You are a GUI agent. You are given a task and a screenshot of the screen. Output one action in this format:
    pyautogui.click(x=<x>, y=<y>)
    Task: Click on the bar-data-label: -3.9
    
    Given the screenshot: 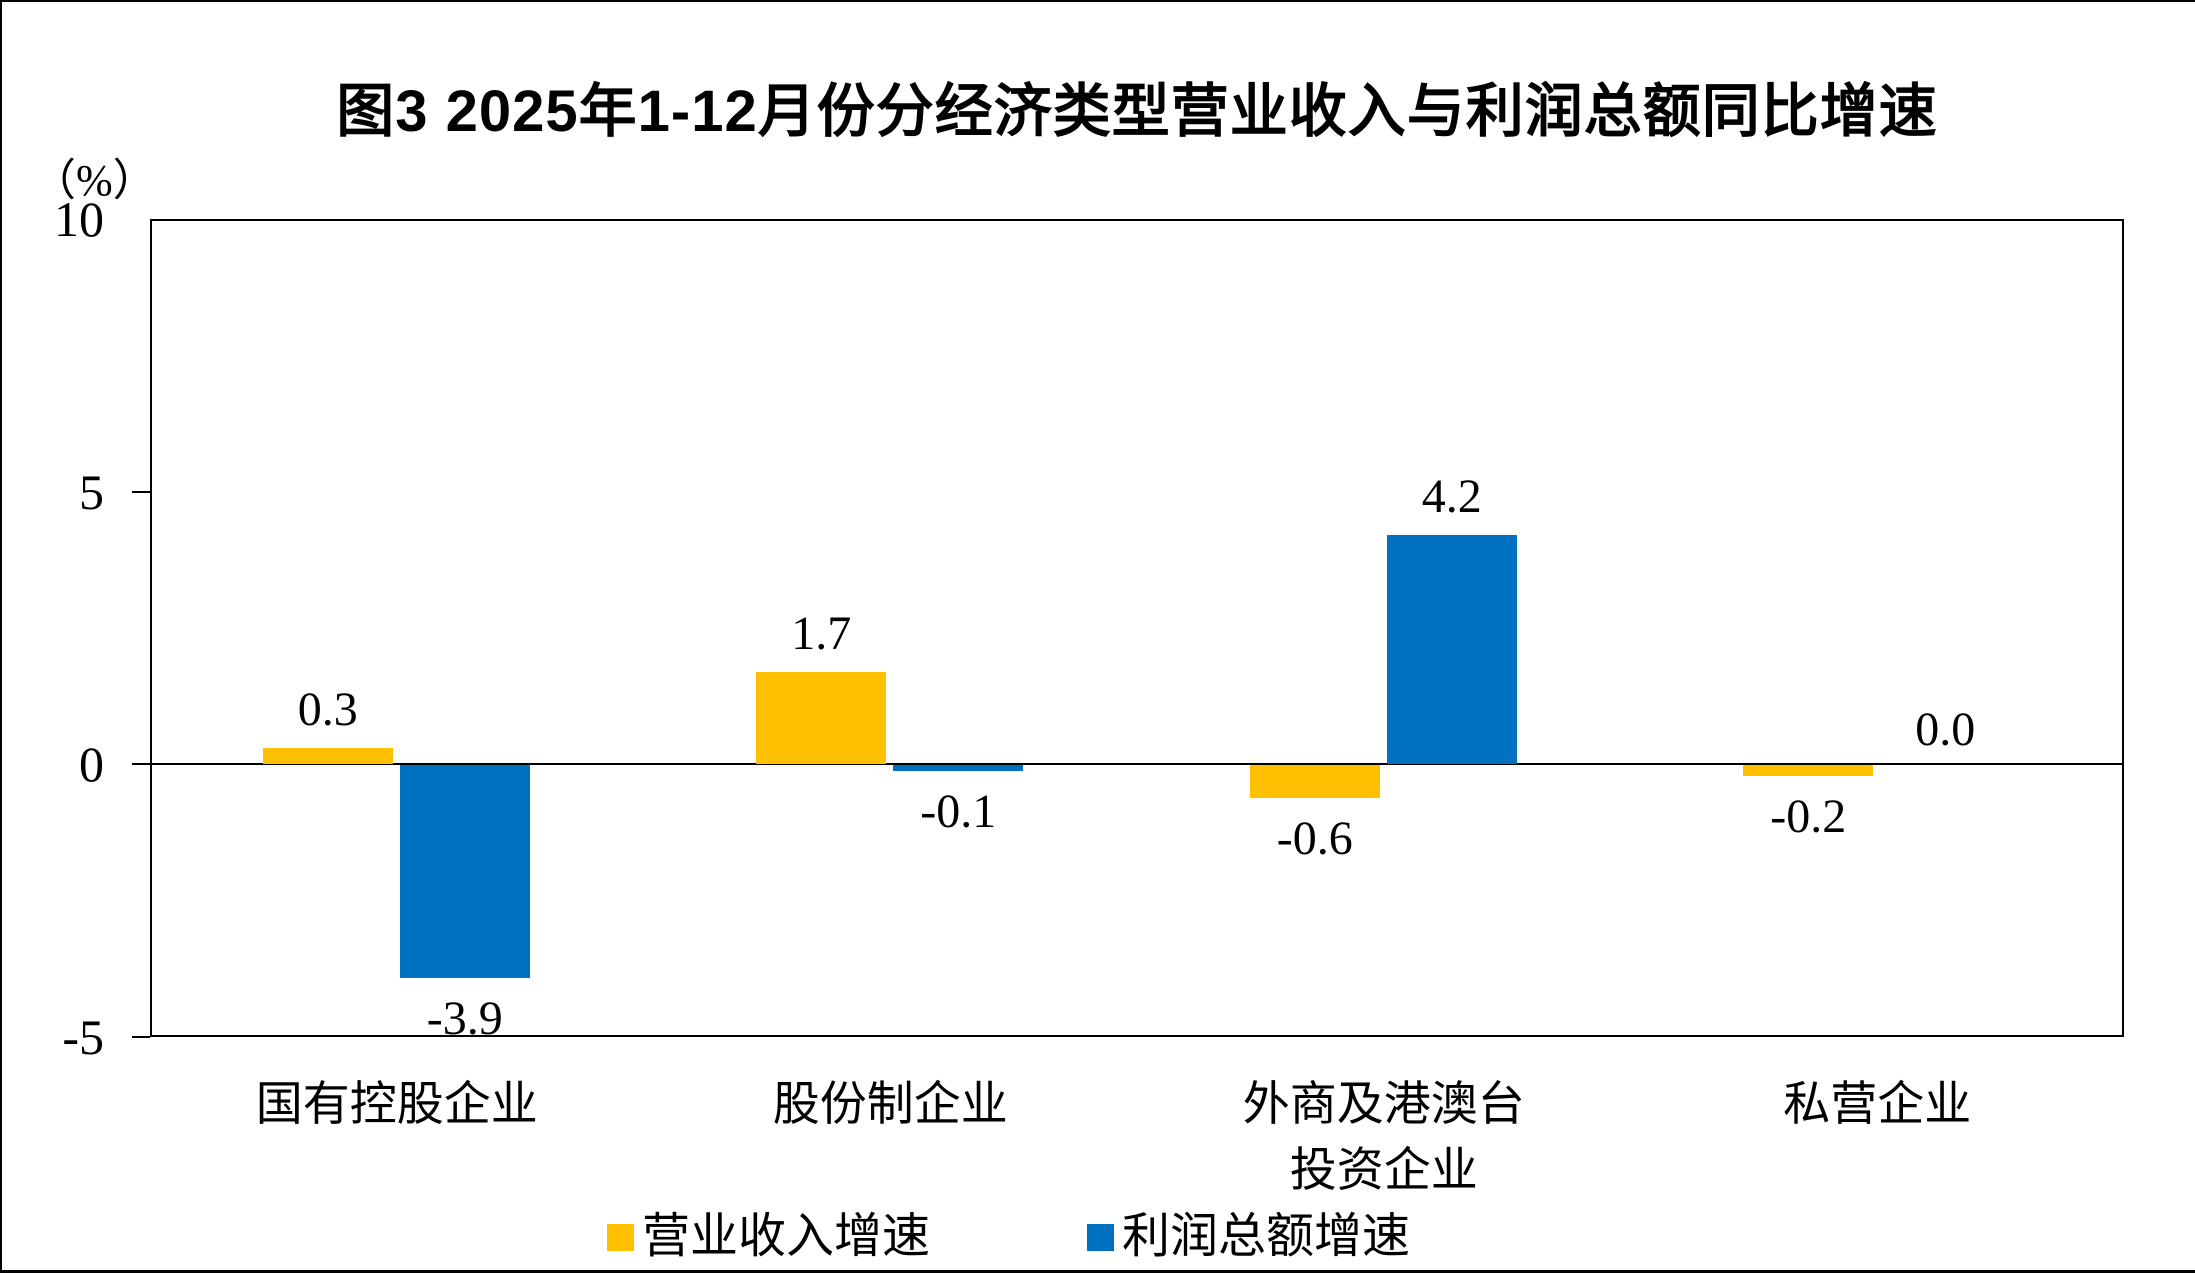 What is the action you would take?
    pyautogui.click(x=464, y=1018)
    